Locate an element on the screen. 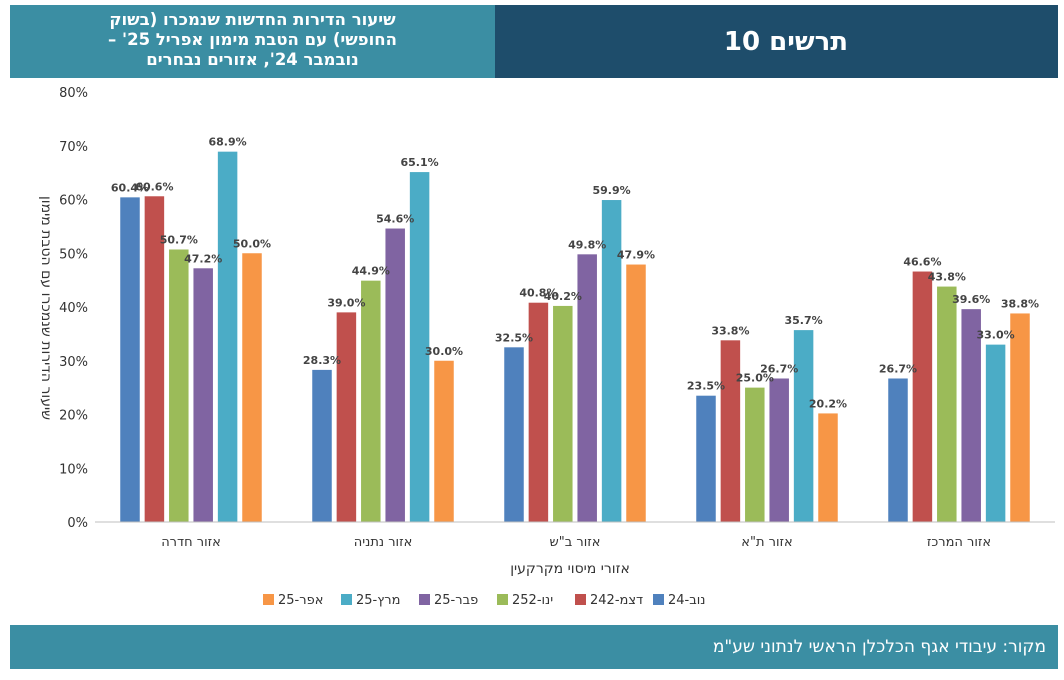 The image size is (1064, 680). category-label: אזור המרכז is located at coordinates (959, 542).